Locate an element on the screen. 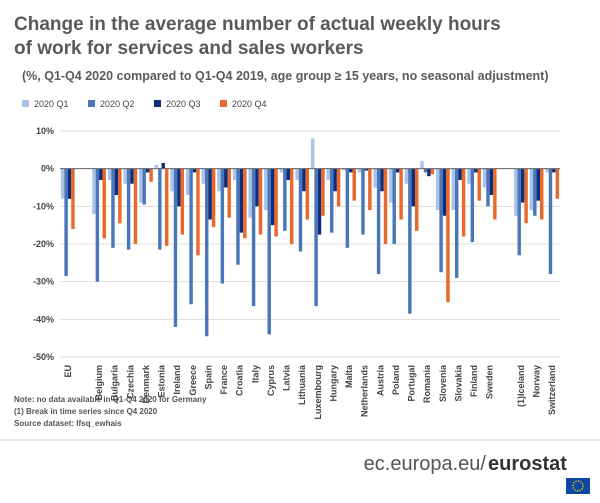 The height and width of the screenshot is (503, 600). eu-stars is located at coordinates (578, 486).